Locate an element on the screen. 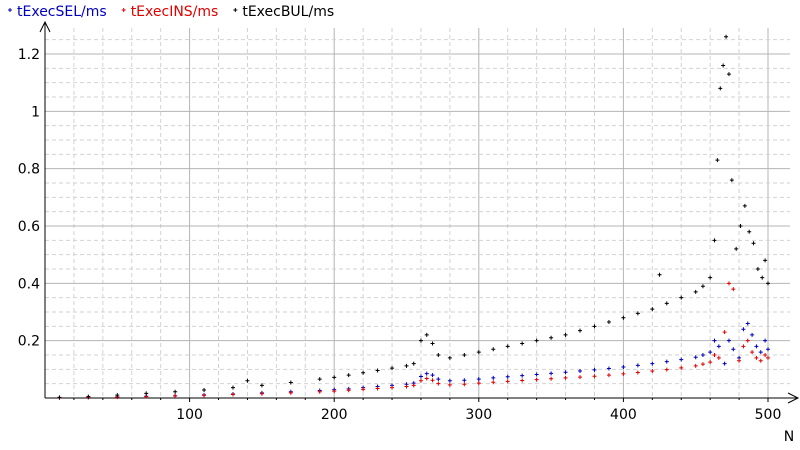 Image resolution: width=800 pixels, height=450 pixels. x-tick-label: 200 is located at coordinates (334, 415).